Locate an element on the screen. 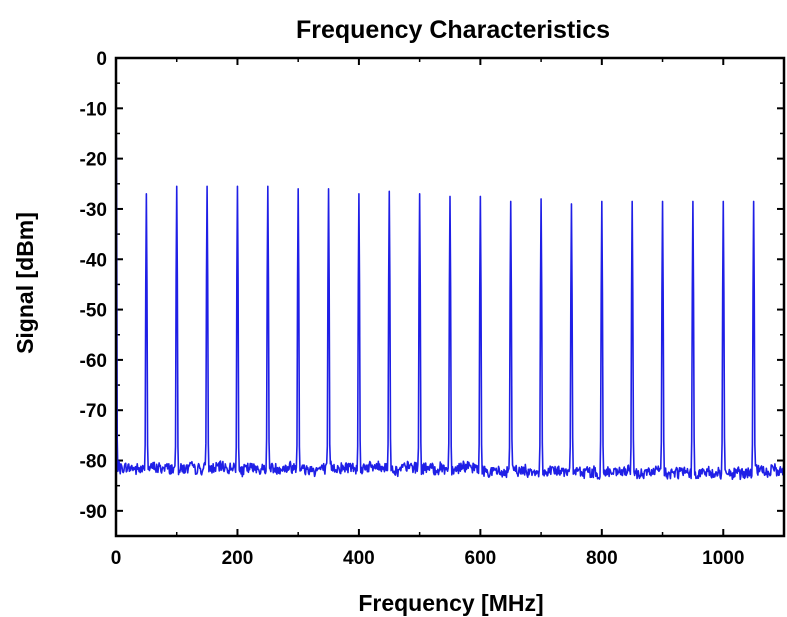  xtick-label-5: 1000 is located at coordinates (723, 558).